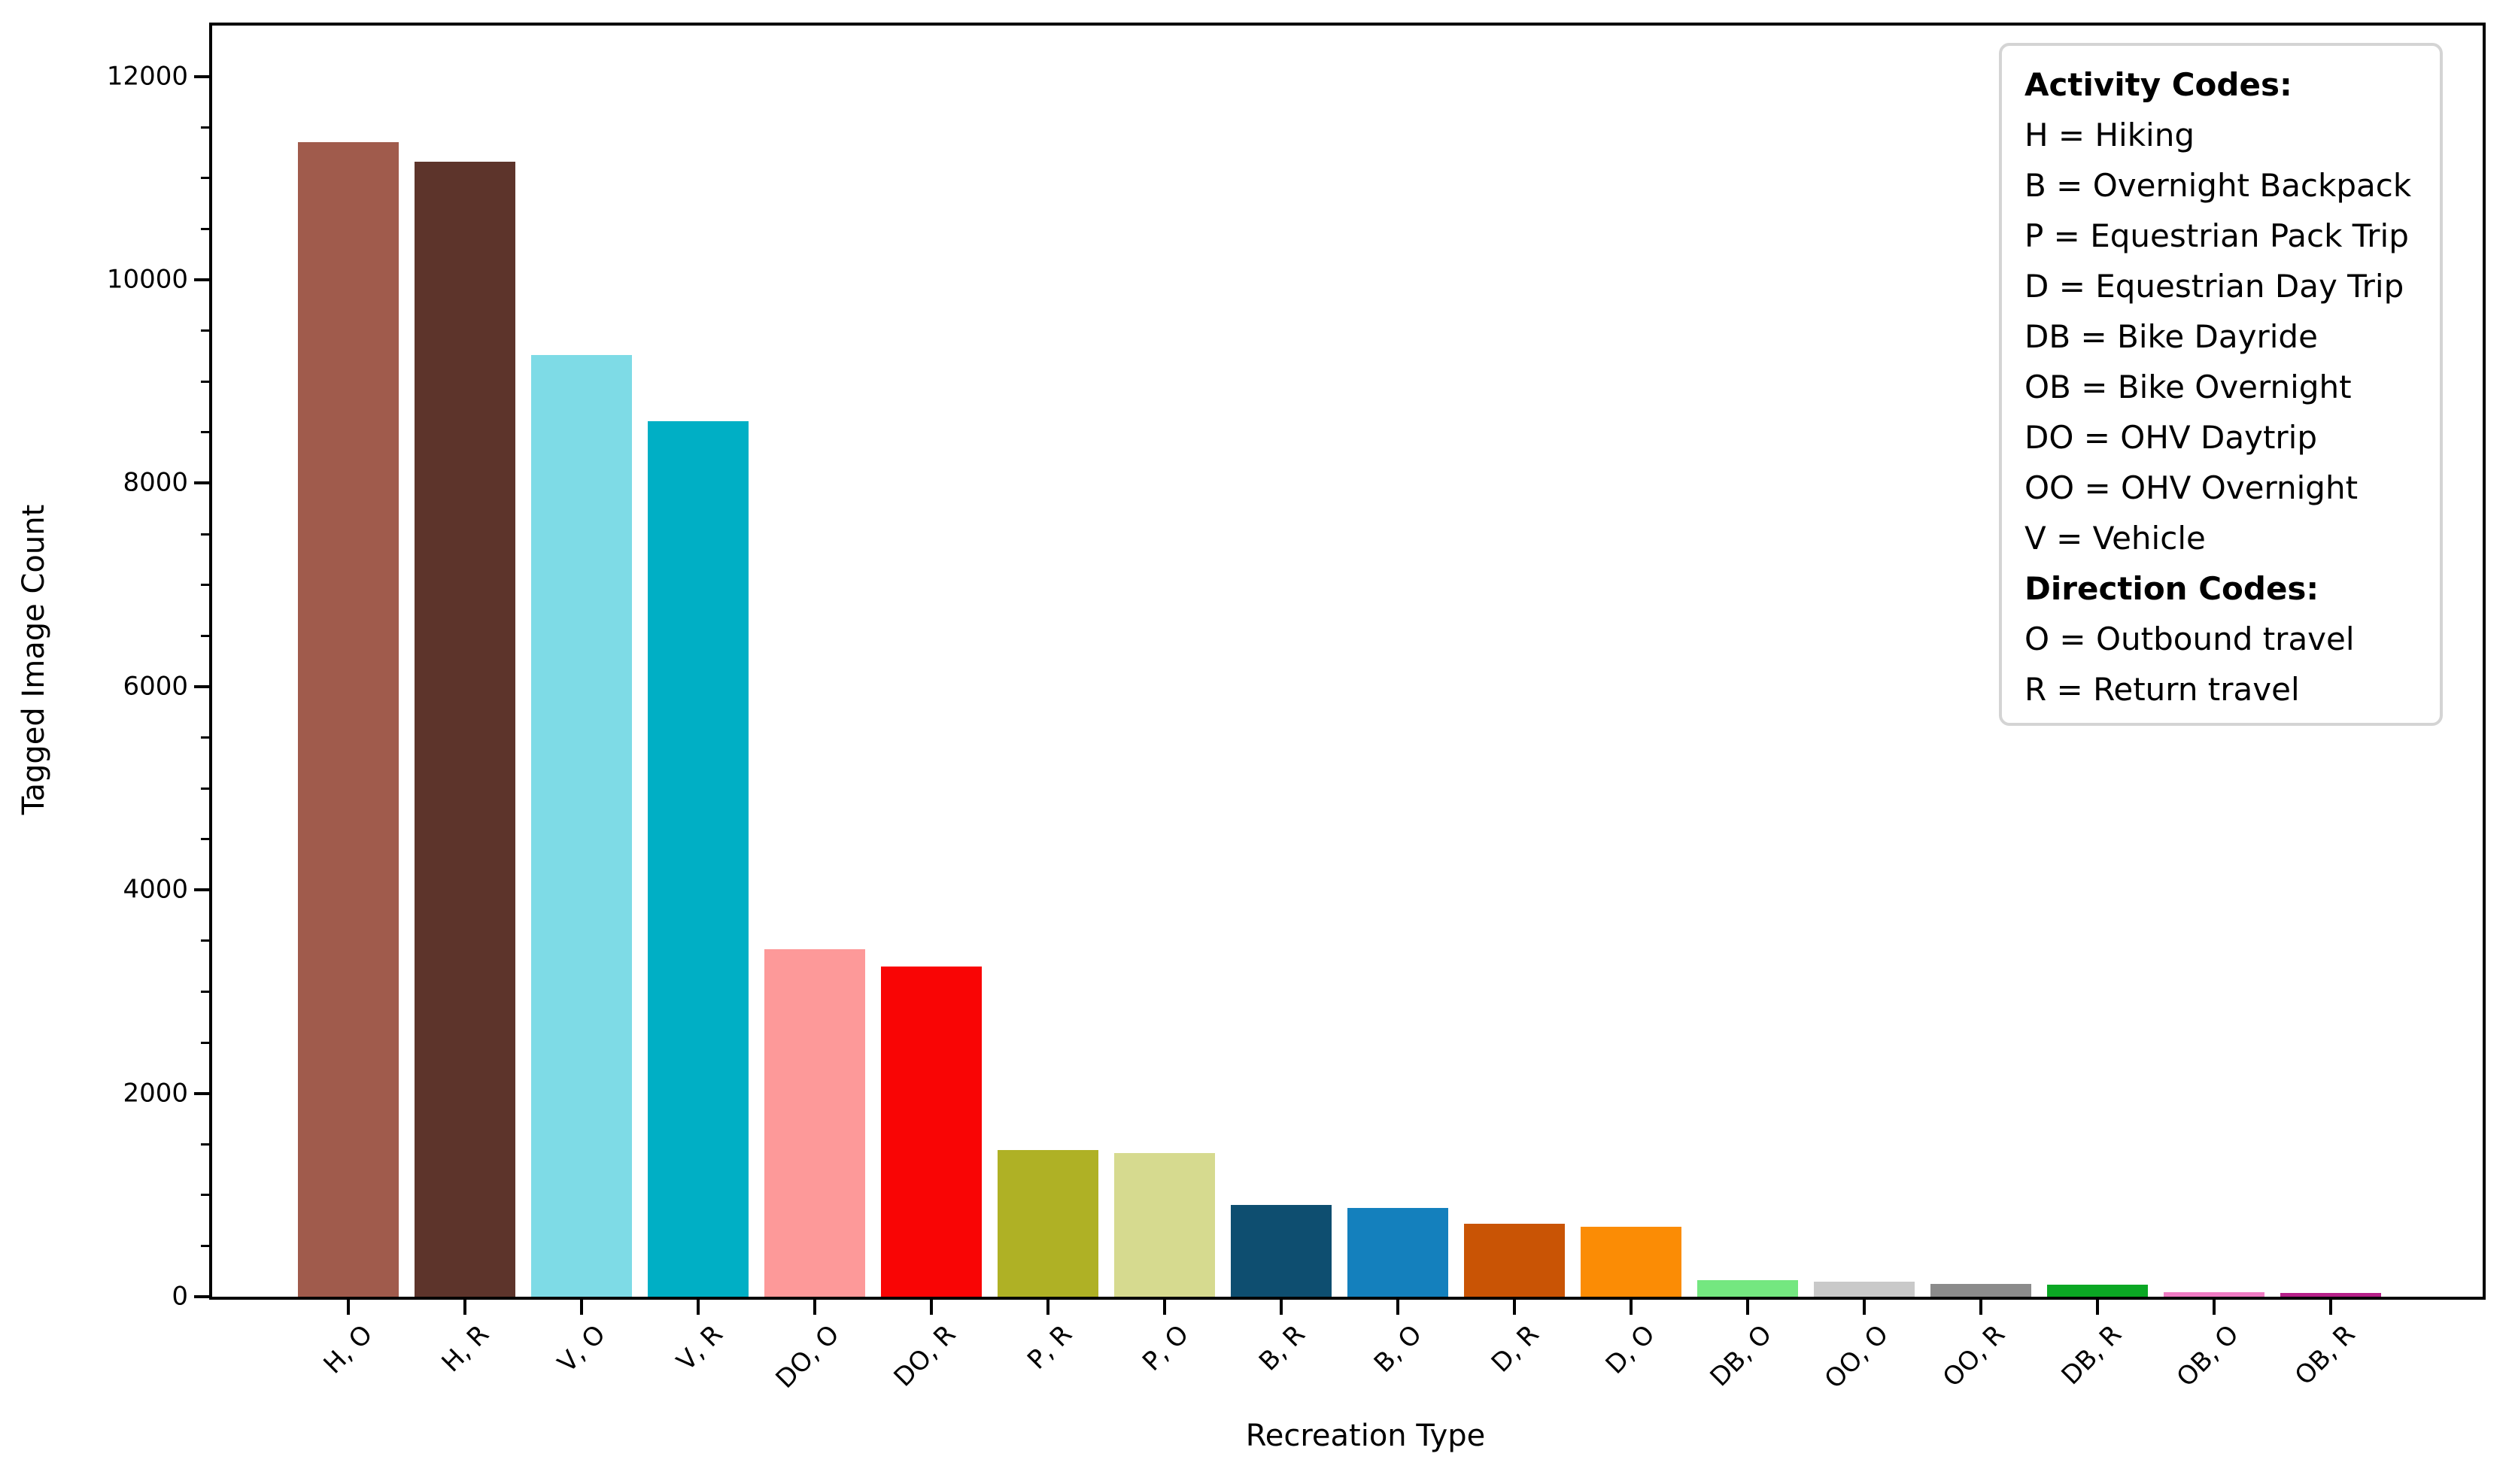  What do you see at coordinates (582, 1349) in the screenshot?
I see `x-tick-label: V, O` at bounding box center [582, 1349].